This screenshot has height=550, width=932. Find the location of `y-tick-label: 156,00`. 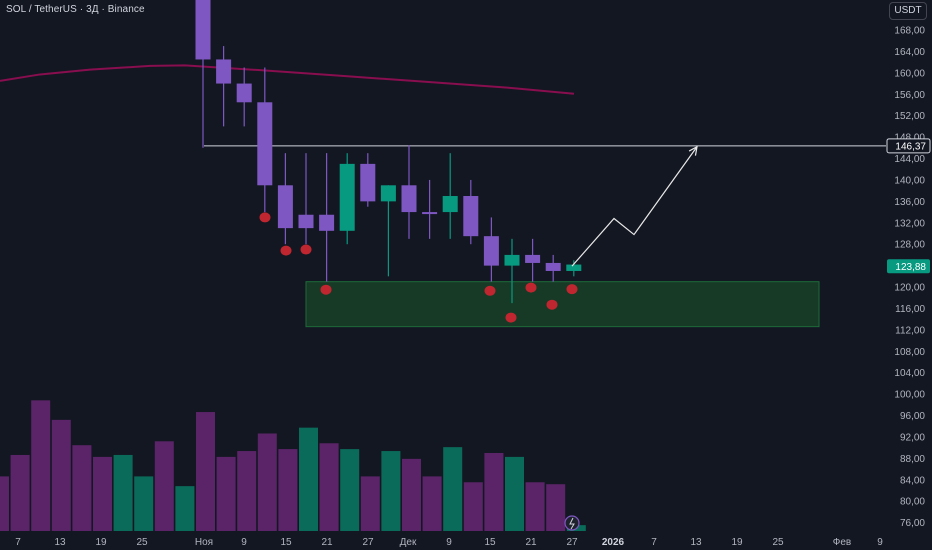

y-tick-label: 156,00 is located at coordinates (909, 95).